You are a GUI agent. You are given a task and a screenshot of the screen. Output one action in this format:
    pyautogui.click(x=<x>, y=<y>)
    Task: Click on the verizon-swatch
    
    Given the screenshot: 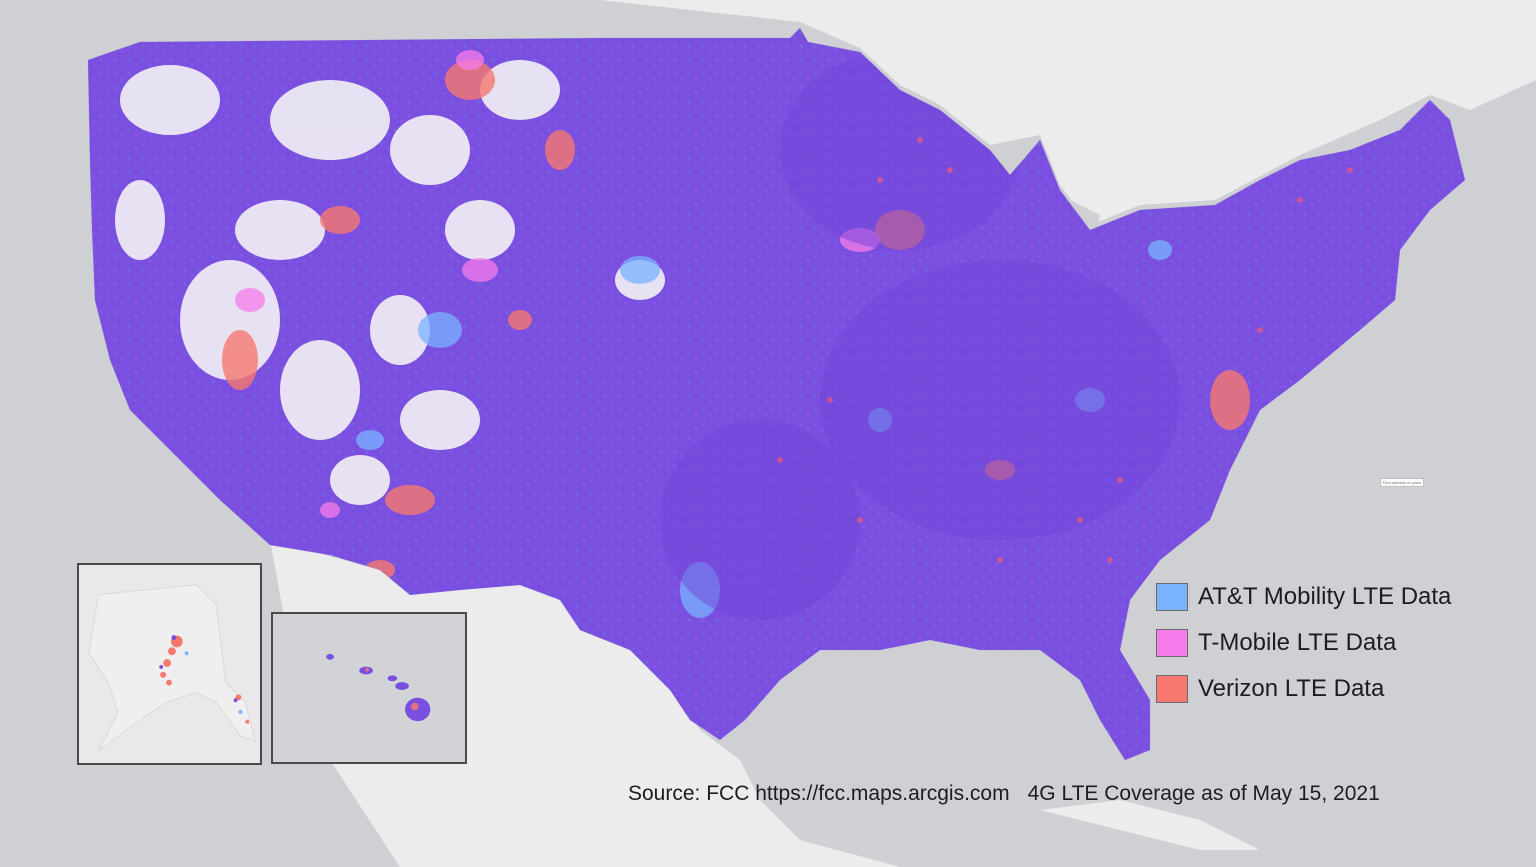 What is the action you would take?
    pyautogui.click(x=1172, y=689)
    